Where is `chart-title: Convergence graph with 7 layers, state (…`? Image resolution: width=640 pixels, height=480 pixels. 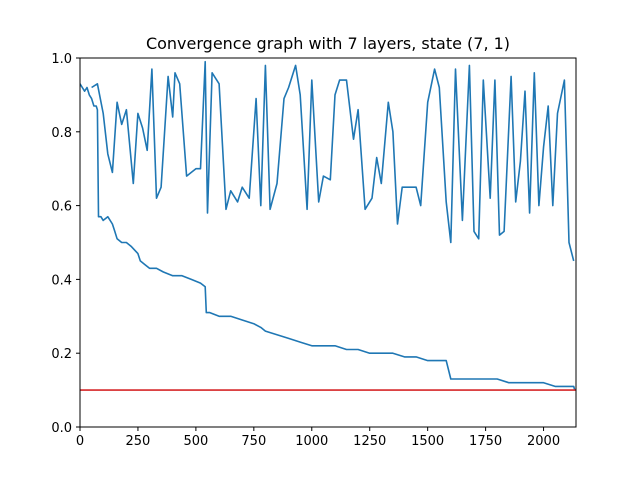 chart-title: Convergence graph with 7 layers, state (… is located at coordinates (328, 43).